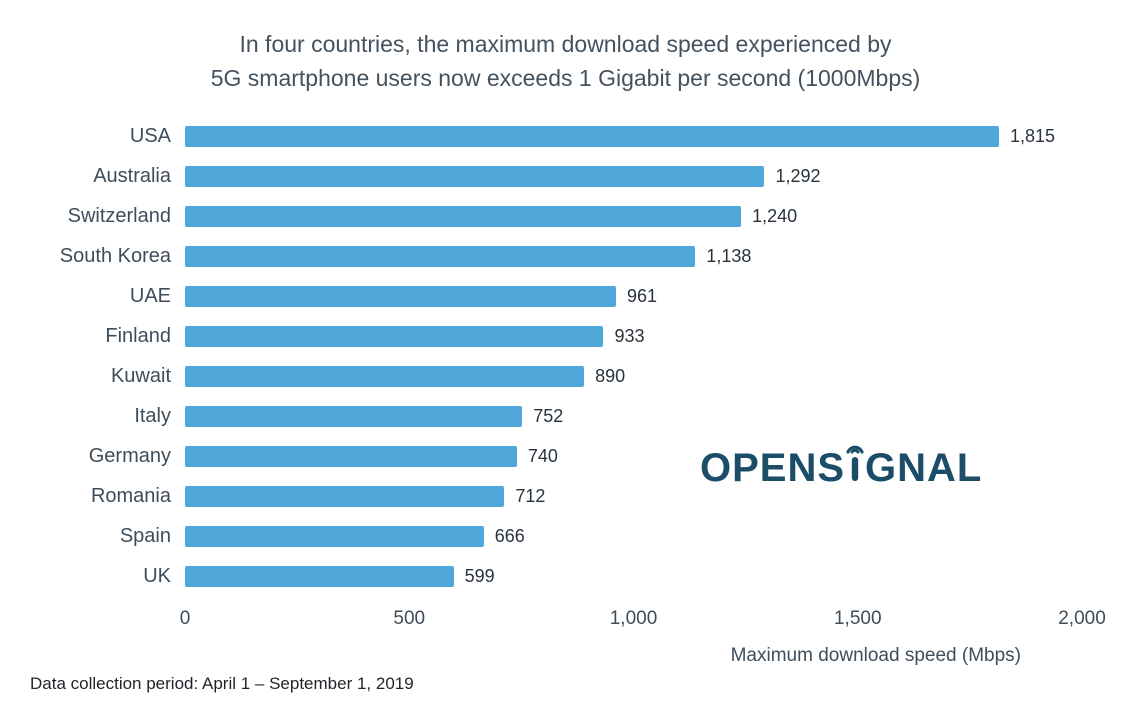  I want to click on opensignal-logo: OPENS GNAL, so click(841, 464).